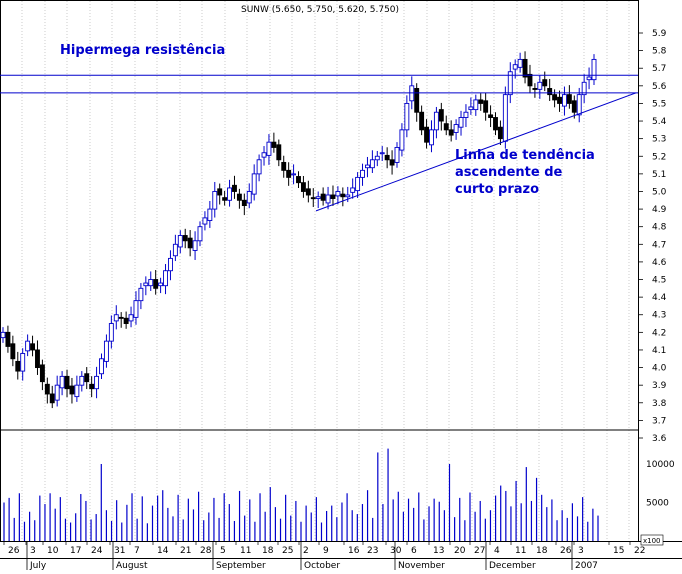  What do you see at coordinates (520, 551) in the screenshot?
I see `date-tick-label: 11` at bounding box center [520, 551].